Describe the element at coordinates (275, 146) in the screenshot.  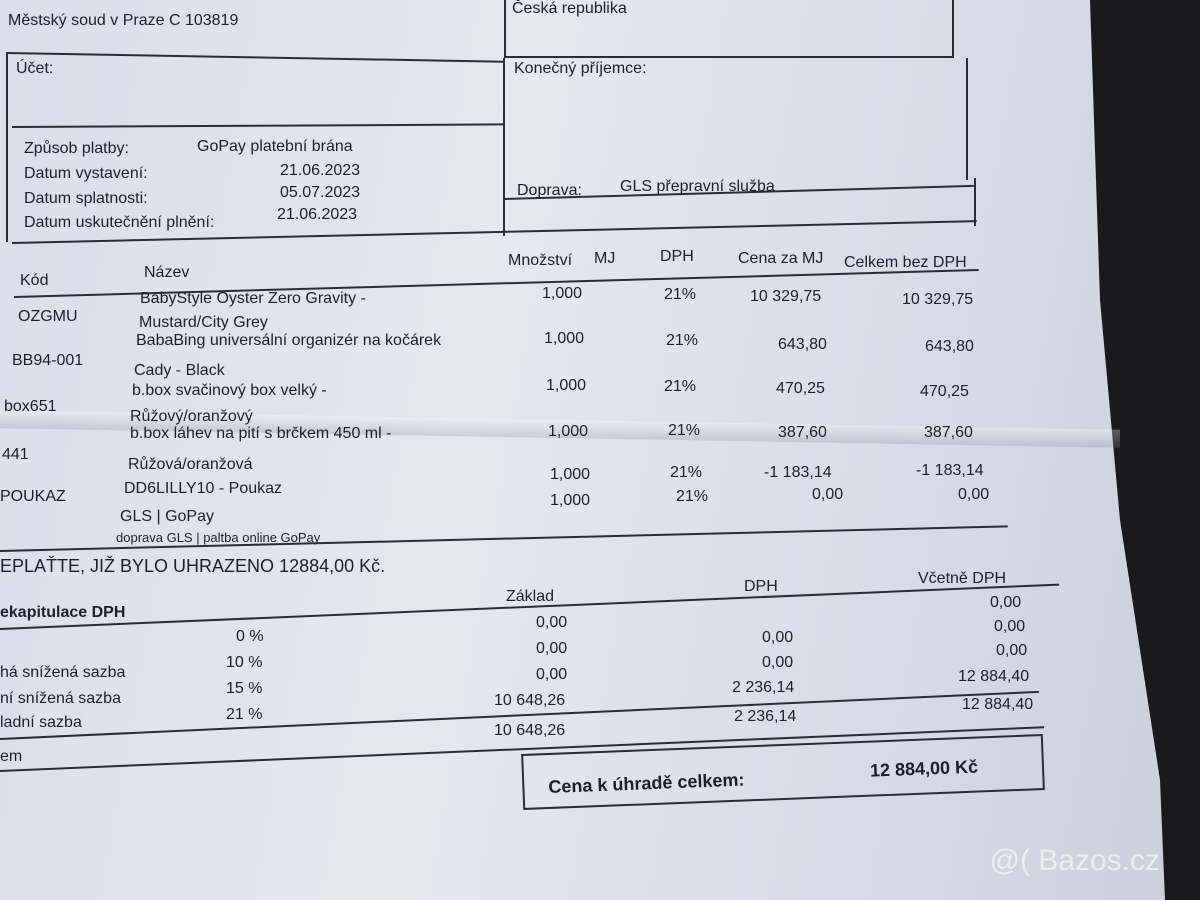
I see `payment-method-value: GoPay platební brána` at that location.